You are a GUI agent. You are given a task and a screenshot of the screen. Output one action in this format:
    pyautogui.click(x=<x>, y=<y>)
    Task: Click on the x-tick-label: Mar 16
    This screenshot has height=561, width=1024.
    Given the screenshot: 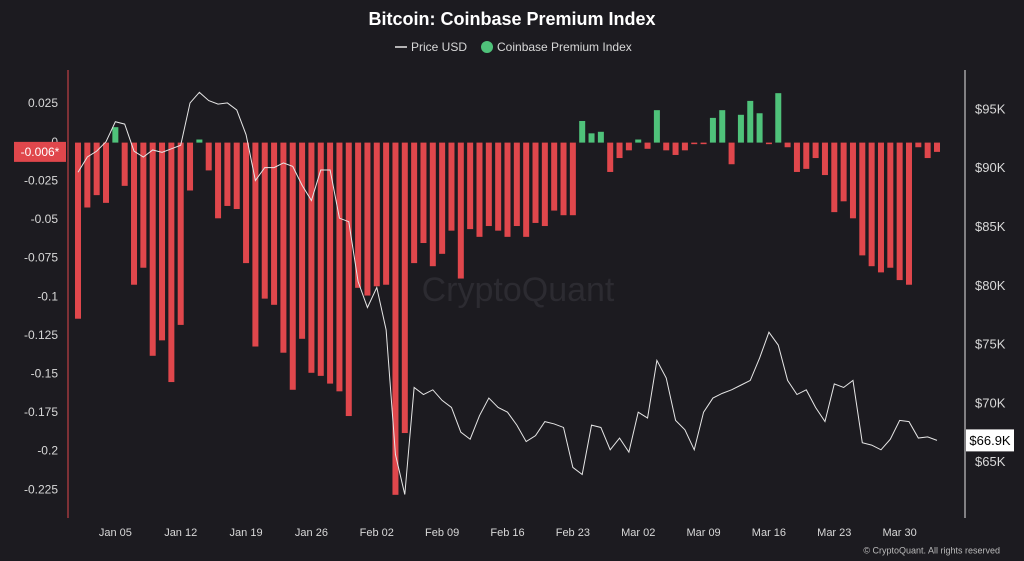 What is the action you would take?
    pyautogui.click(x=769, y=533)
    